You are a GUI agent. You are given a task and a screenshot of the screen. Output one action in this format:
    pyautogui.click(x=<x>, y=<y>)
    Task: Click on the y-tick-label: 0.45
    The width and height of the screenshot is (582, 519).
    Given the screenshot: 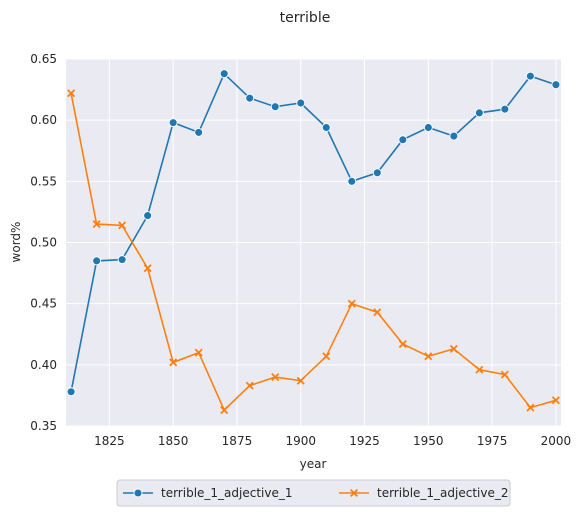 What is the action you would take?
    pyautogui.click(x=43, y=304)
    